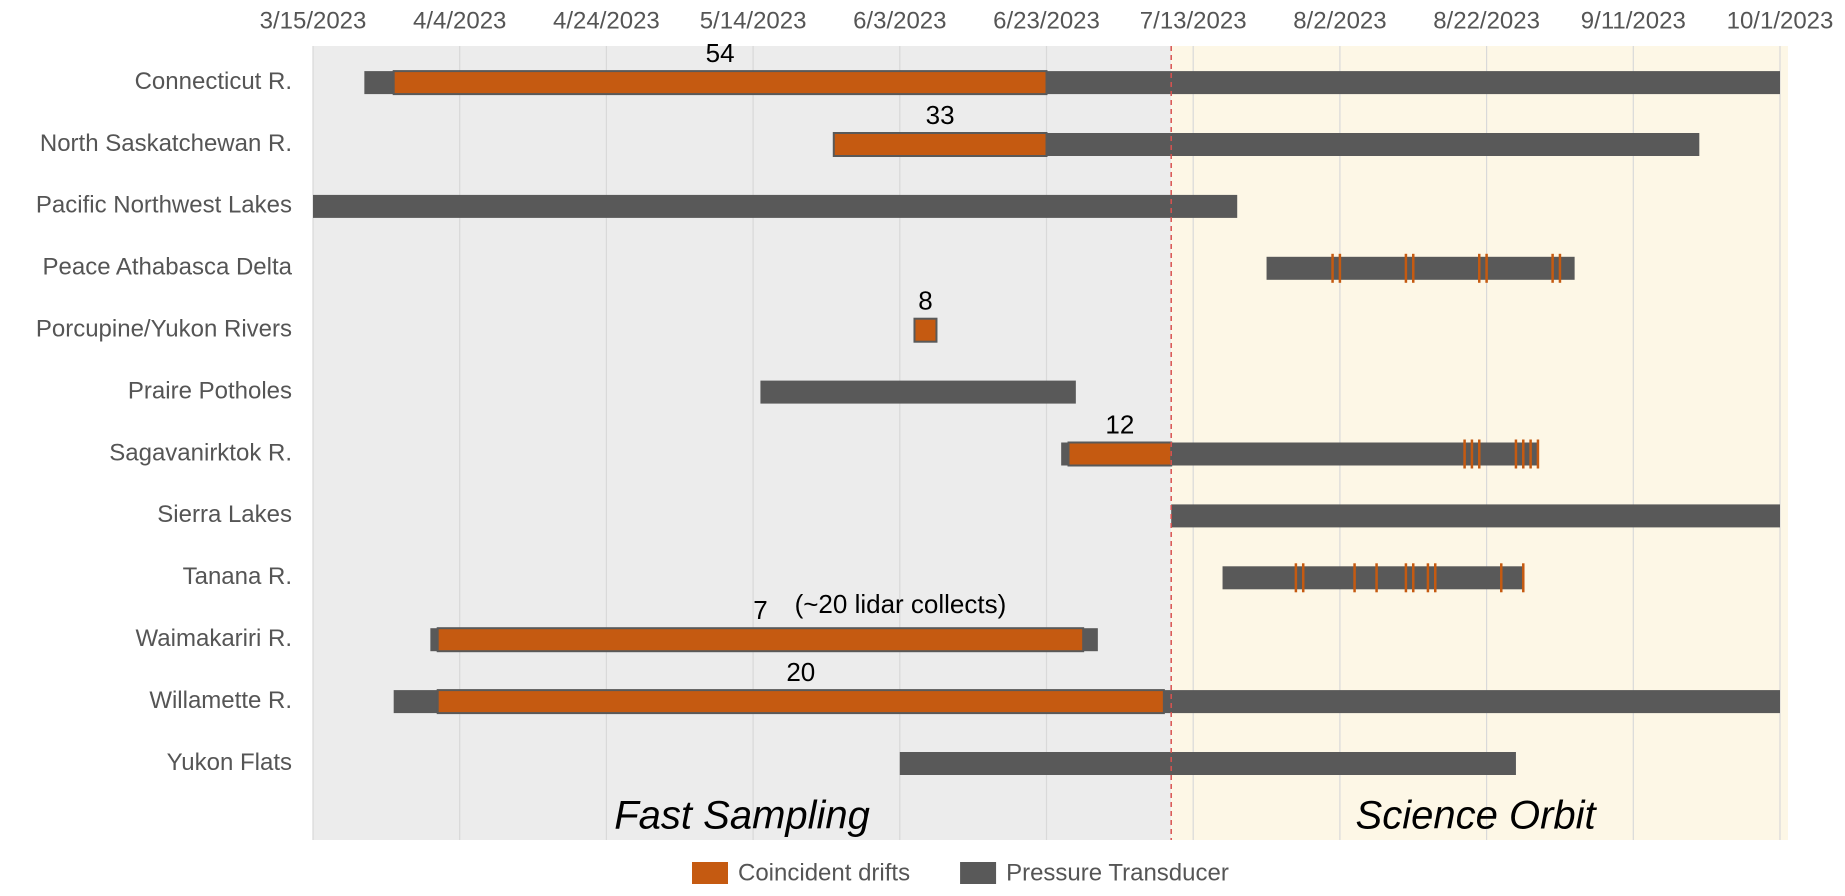 This screenshot has height=896, width=1845. Describe the element at coordinates (213, 81) in the screenshot. I see `y-tick-label: Connecticut R.` at that location.